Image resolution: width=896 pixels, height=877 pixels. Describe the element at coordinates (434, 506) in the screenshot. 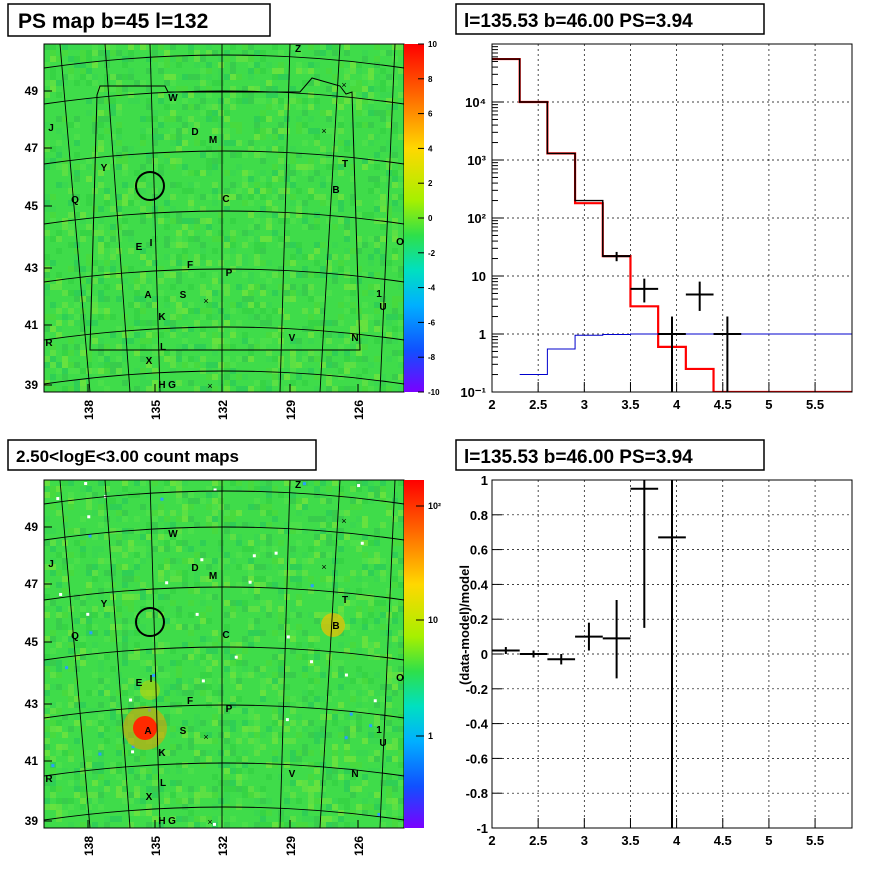

I see `colorbar-tick-label: 10²` at that location.